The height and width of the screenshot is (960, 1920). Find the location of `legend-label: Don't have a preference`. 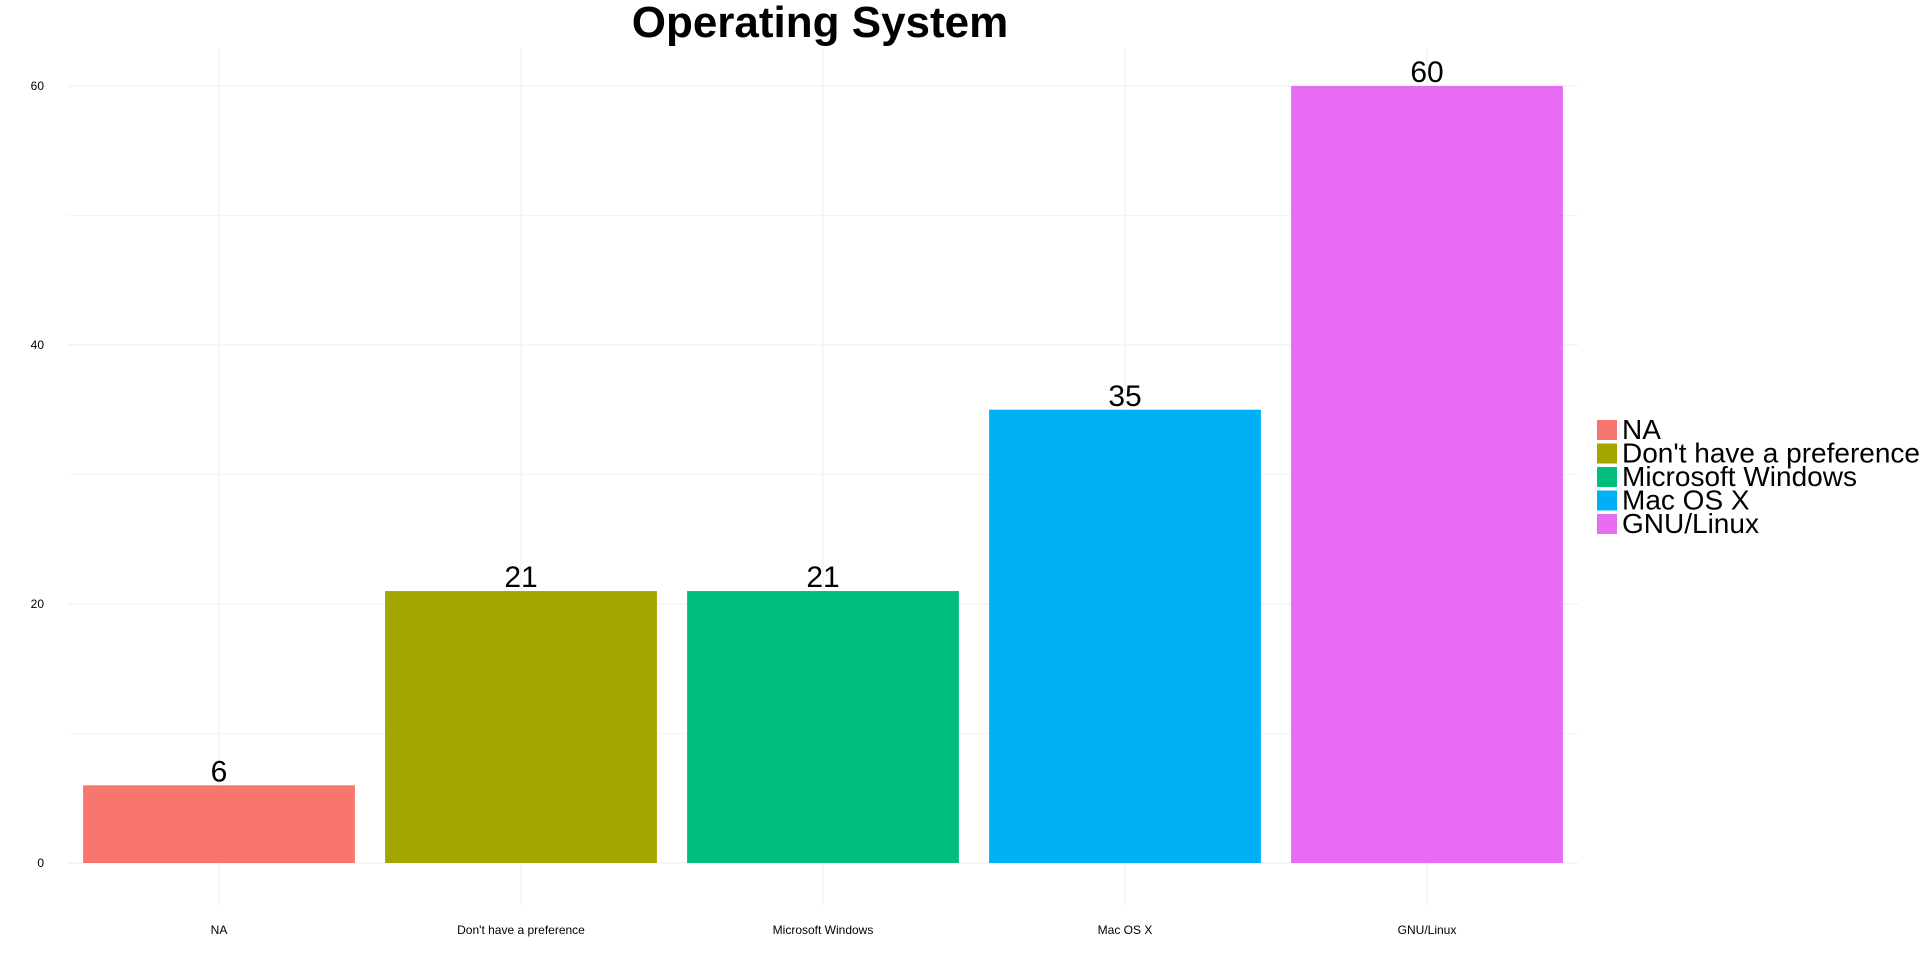

legend-label: Don't have a preference is located at coordinates (1771, 453).